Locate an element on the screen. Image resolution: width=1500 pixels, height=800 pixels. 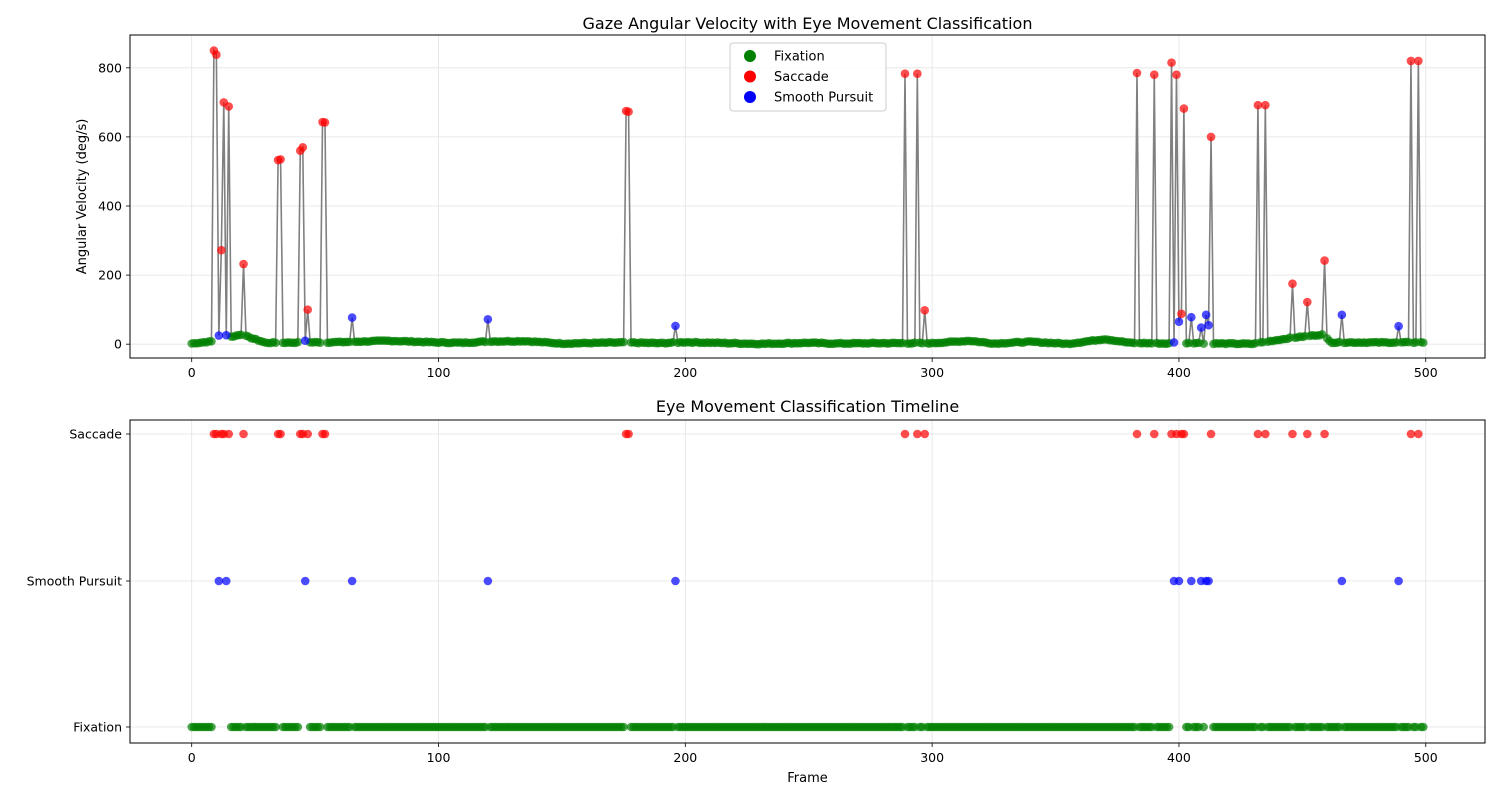
timeline-x-axis-label: Frame is located at coordinates (807, 778).